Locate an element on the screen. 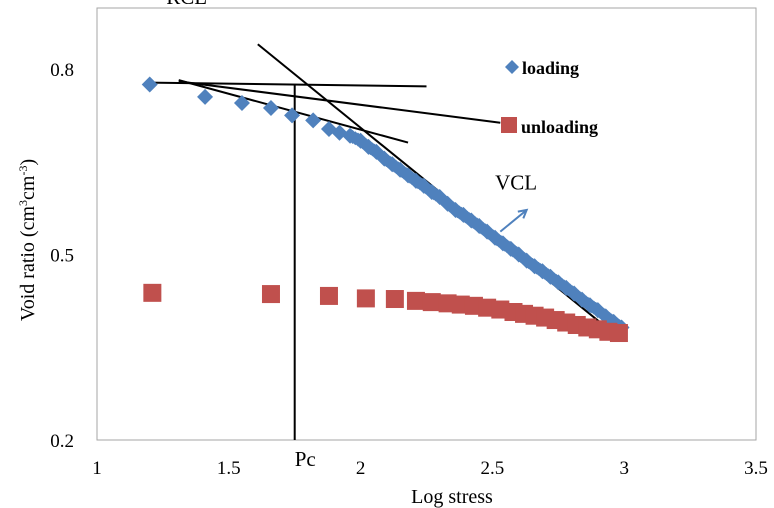  legend: loading unloading is located at coordinates (549, 97).